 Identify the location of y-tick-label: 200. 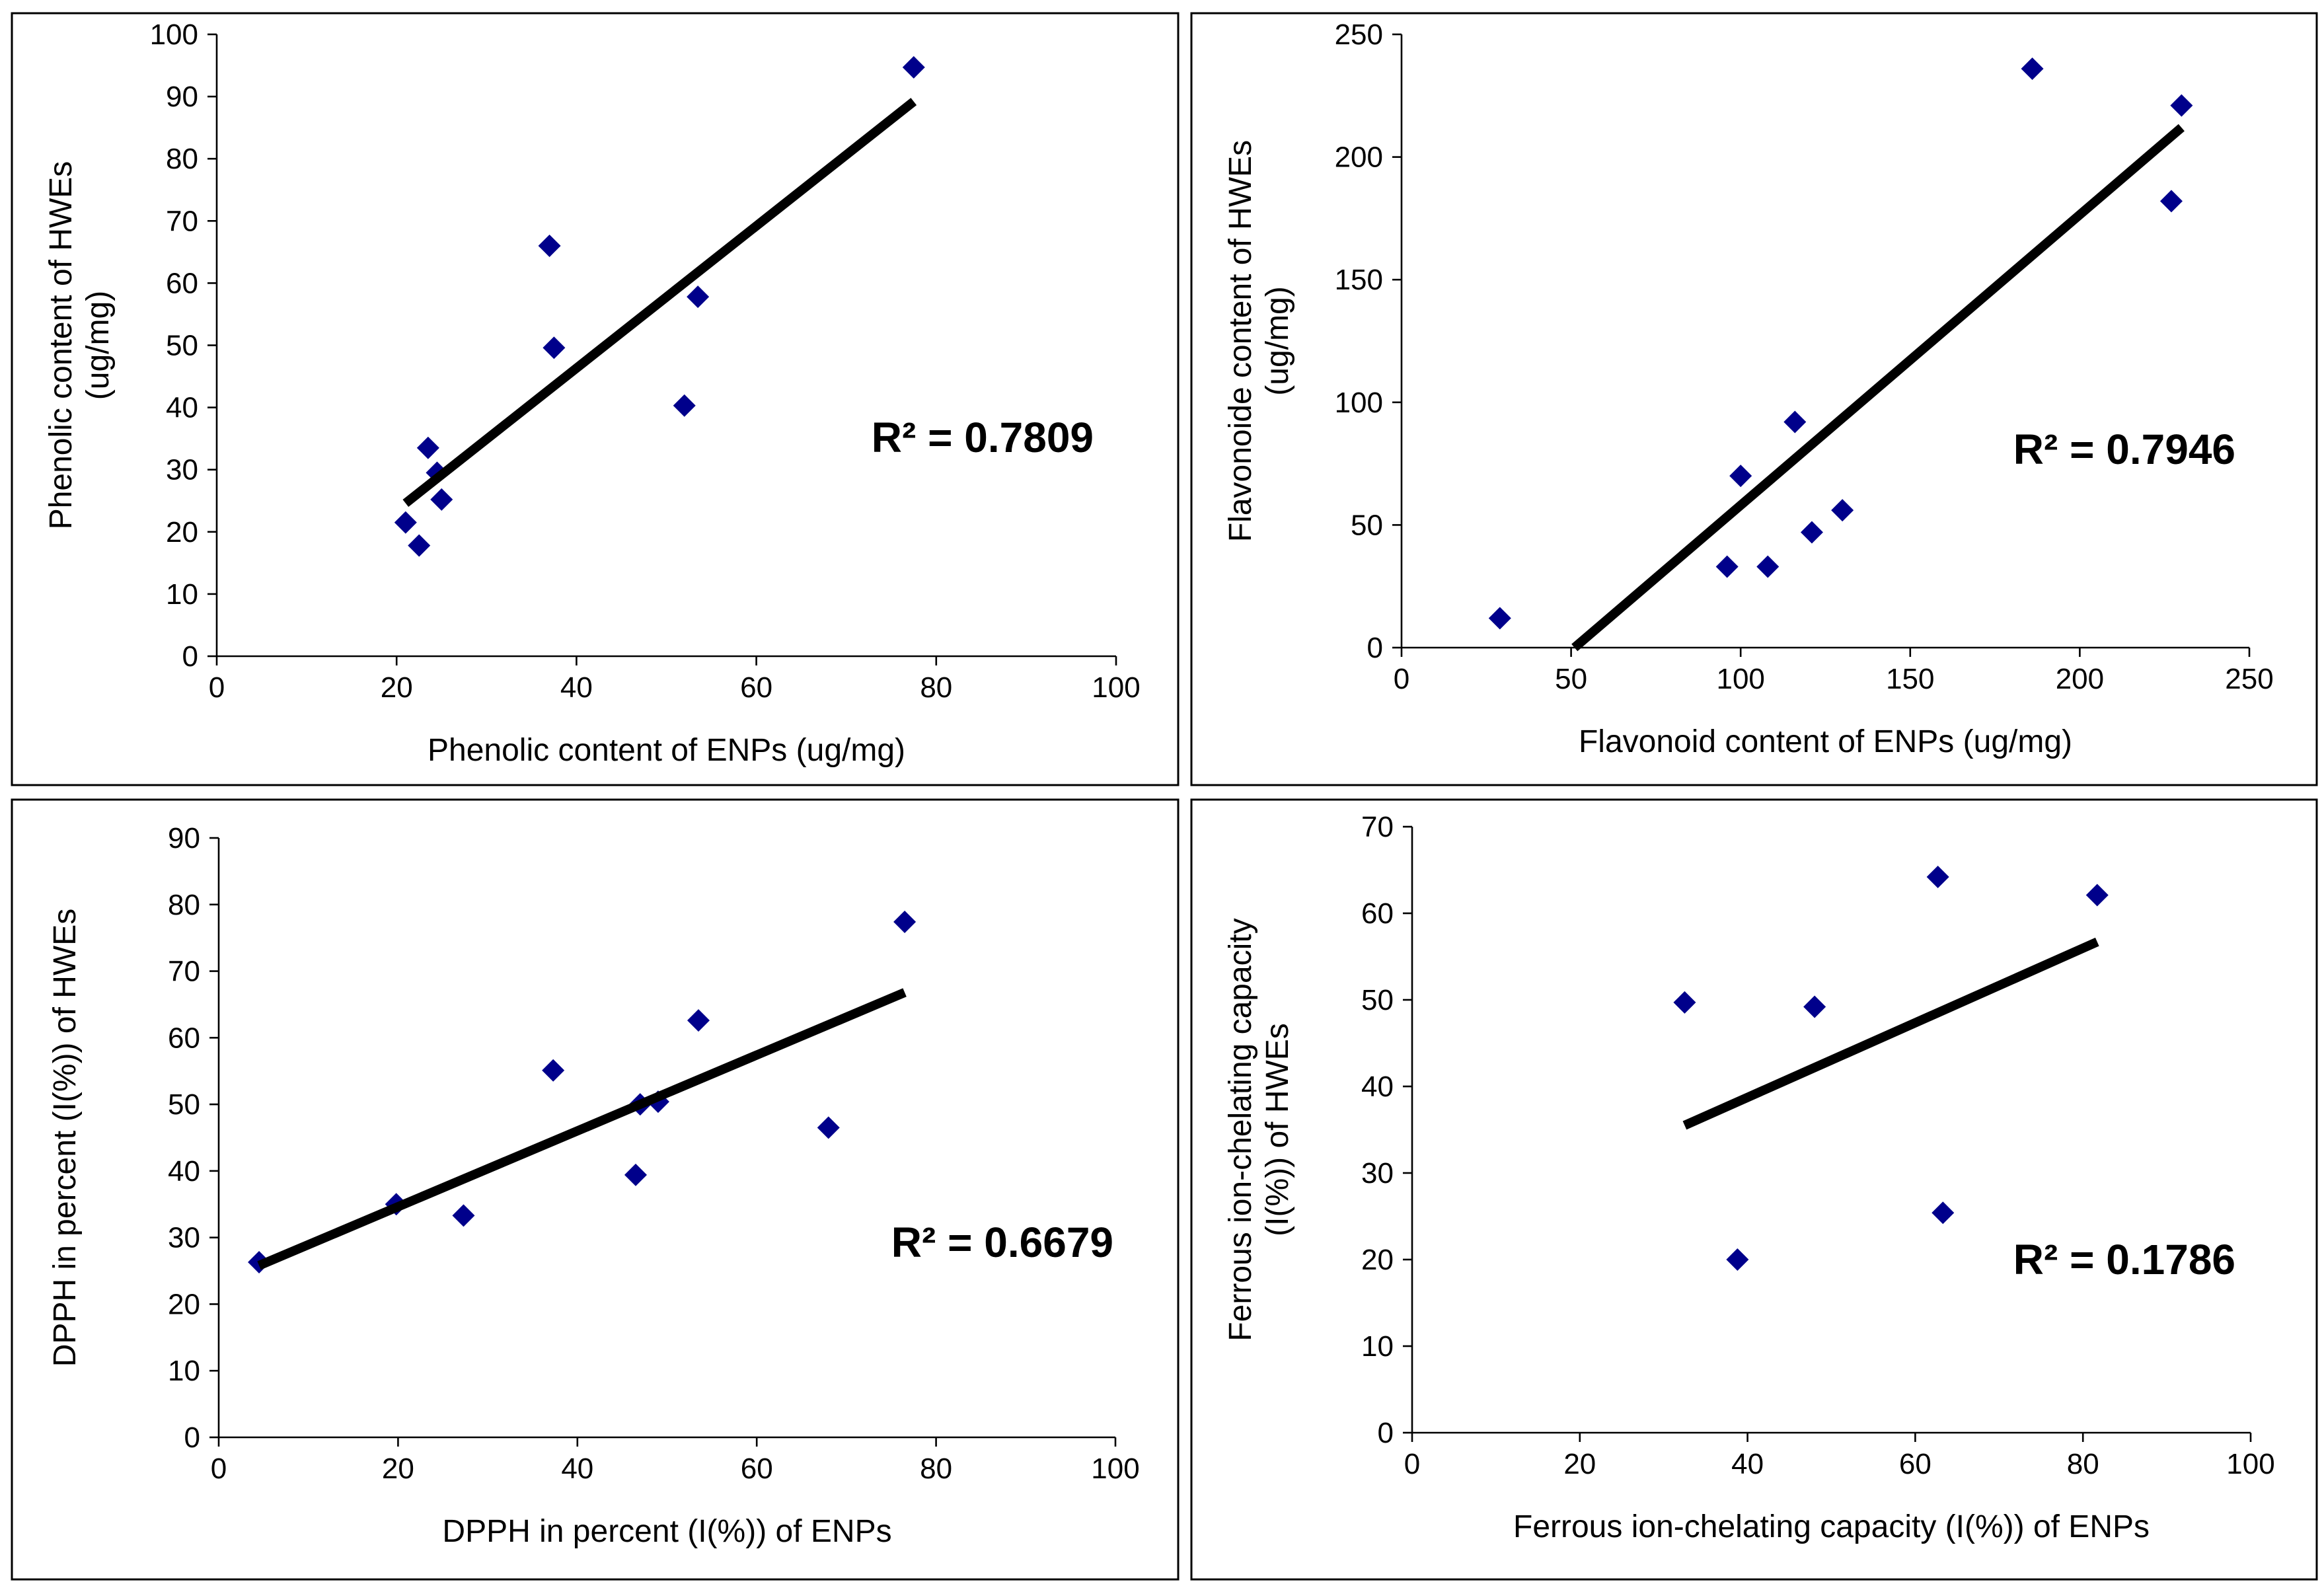
(1359, 157).